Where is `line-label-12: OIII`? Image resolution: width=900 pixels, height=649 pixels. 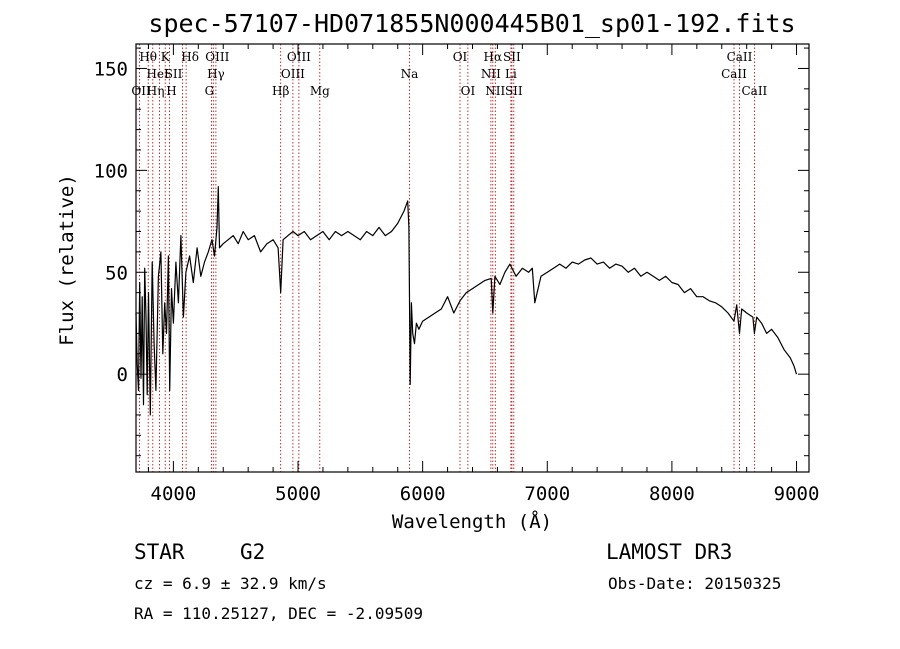
line-label-12: OIII is located at coordinates (293, 74).